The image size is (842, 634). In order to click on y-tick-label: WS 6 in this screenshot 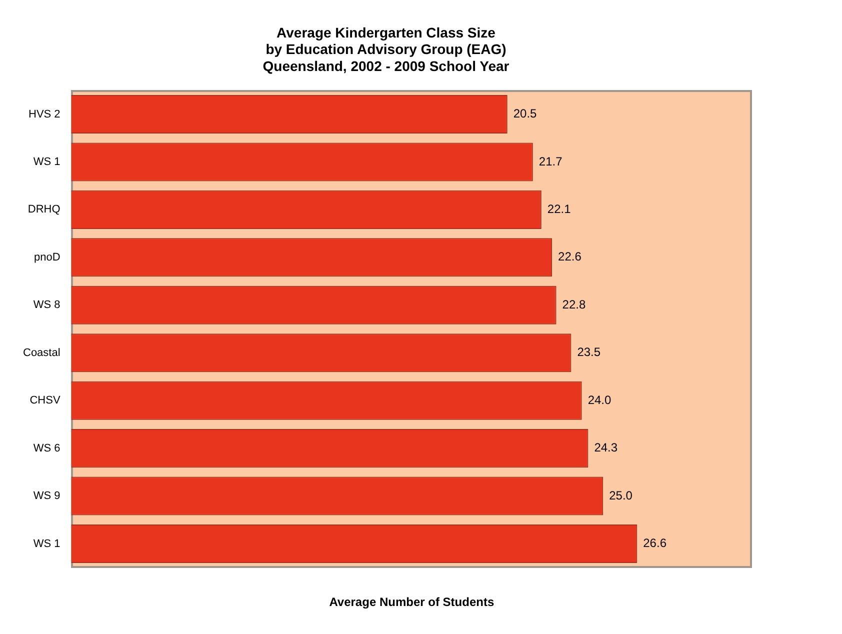, I will do `click(46, 448)`.